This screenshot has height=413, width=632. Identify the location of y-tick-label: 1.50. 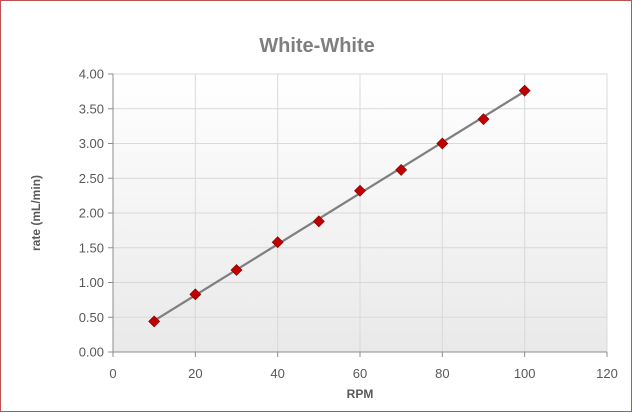
(91, 247).